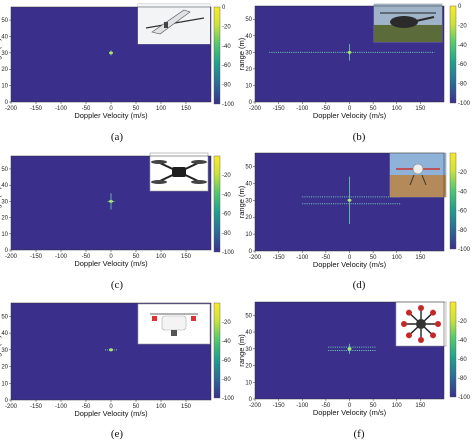  I want to click on panel-caption: (e), so click(117, 434).